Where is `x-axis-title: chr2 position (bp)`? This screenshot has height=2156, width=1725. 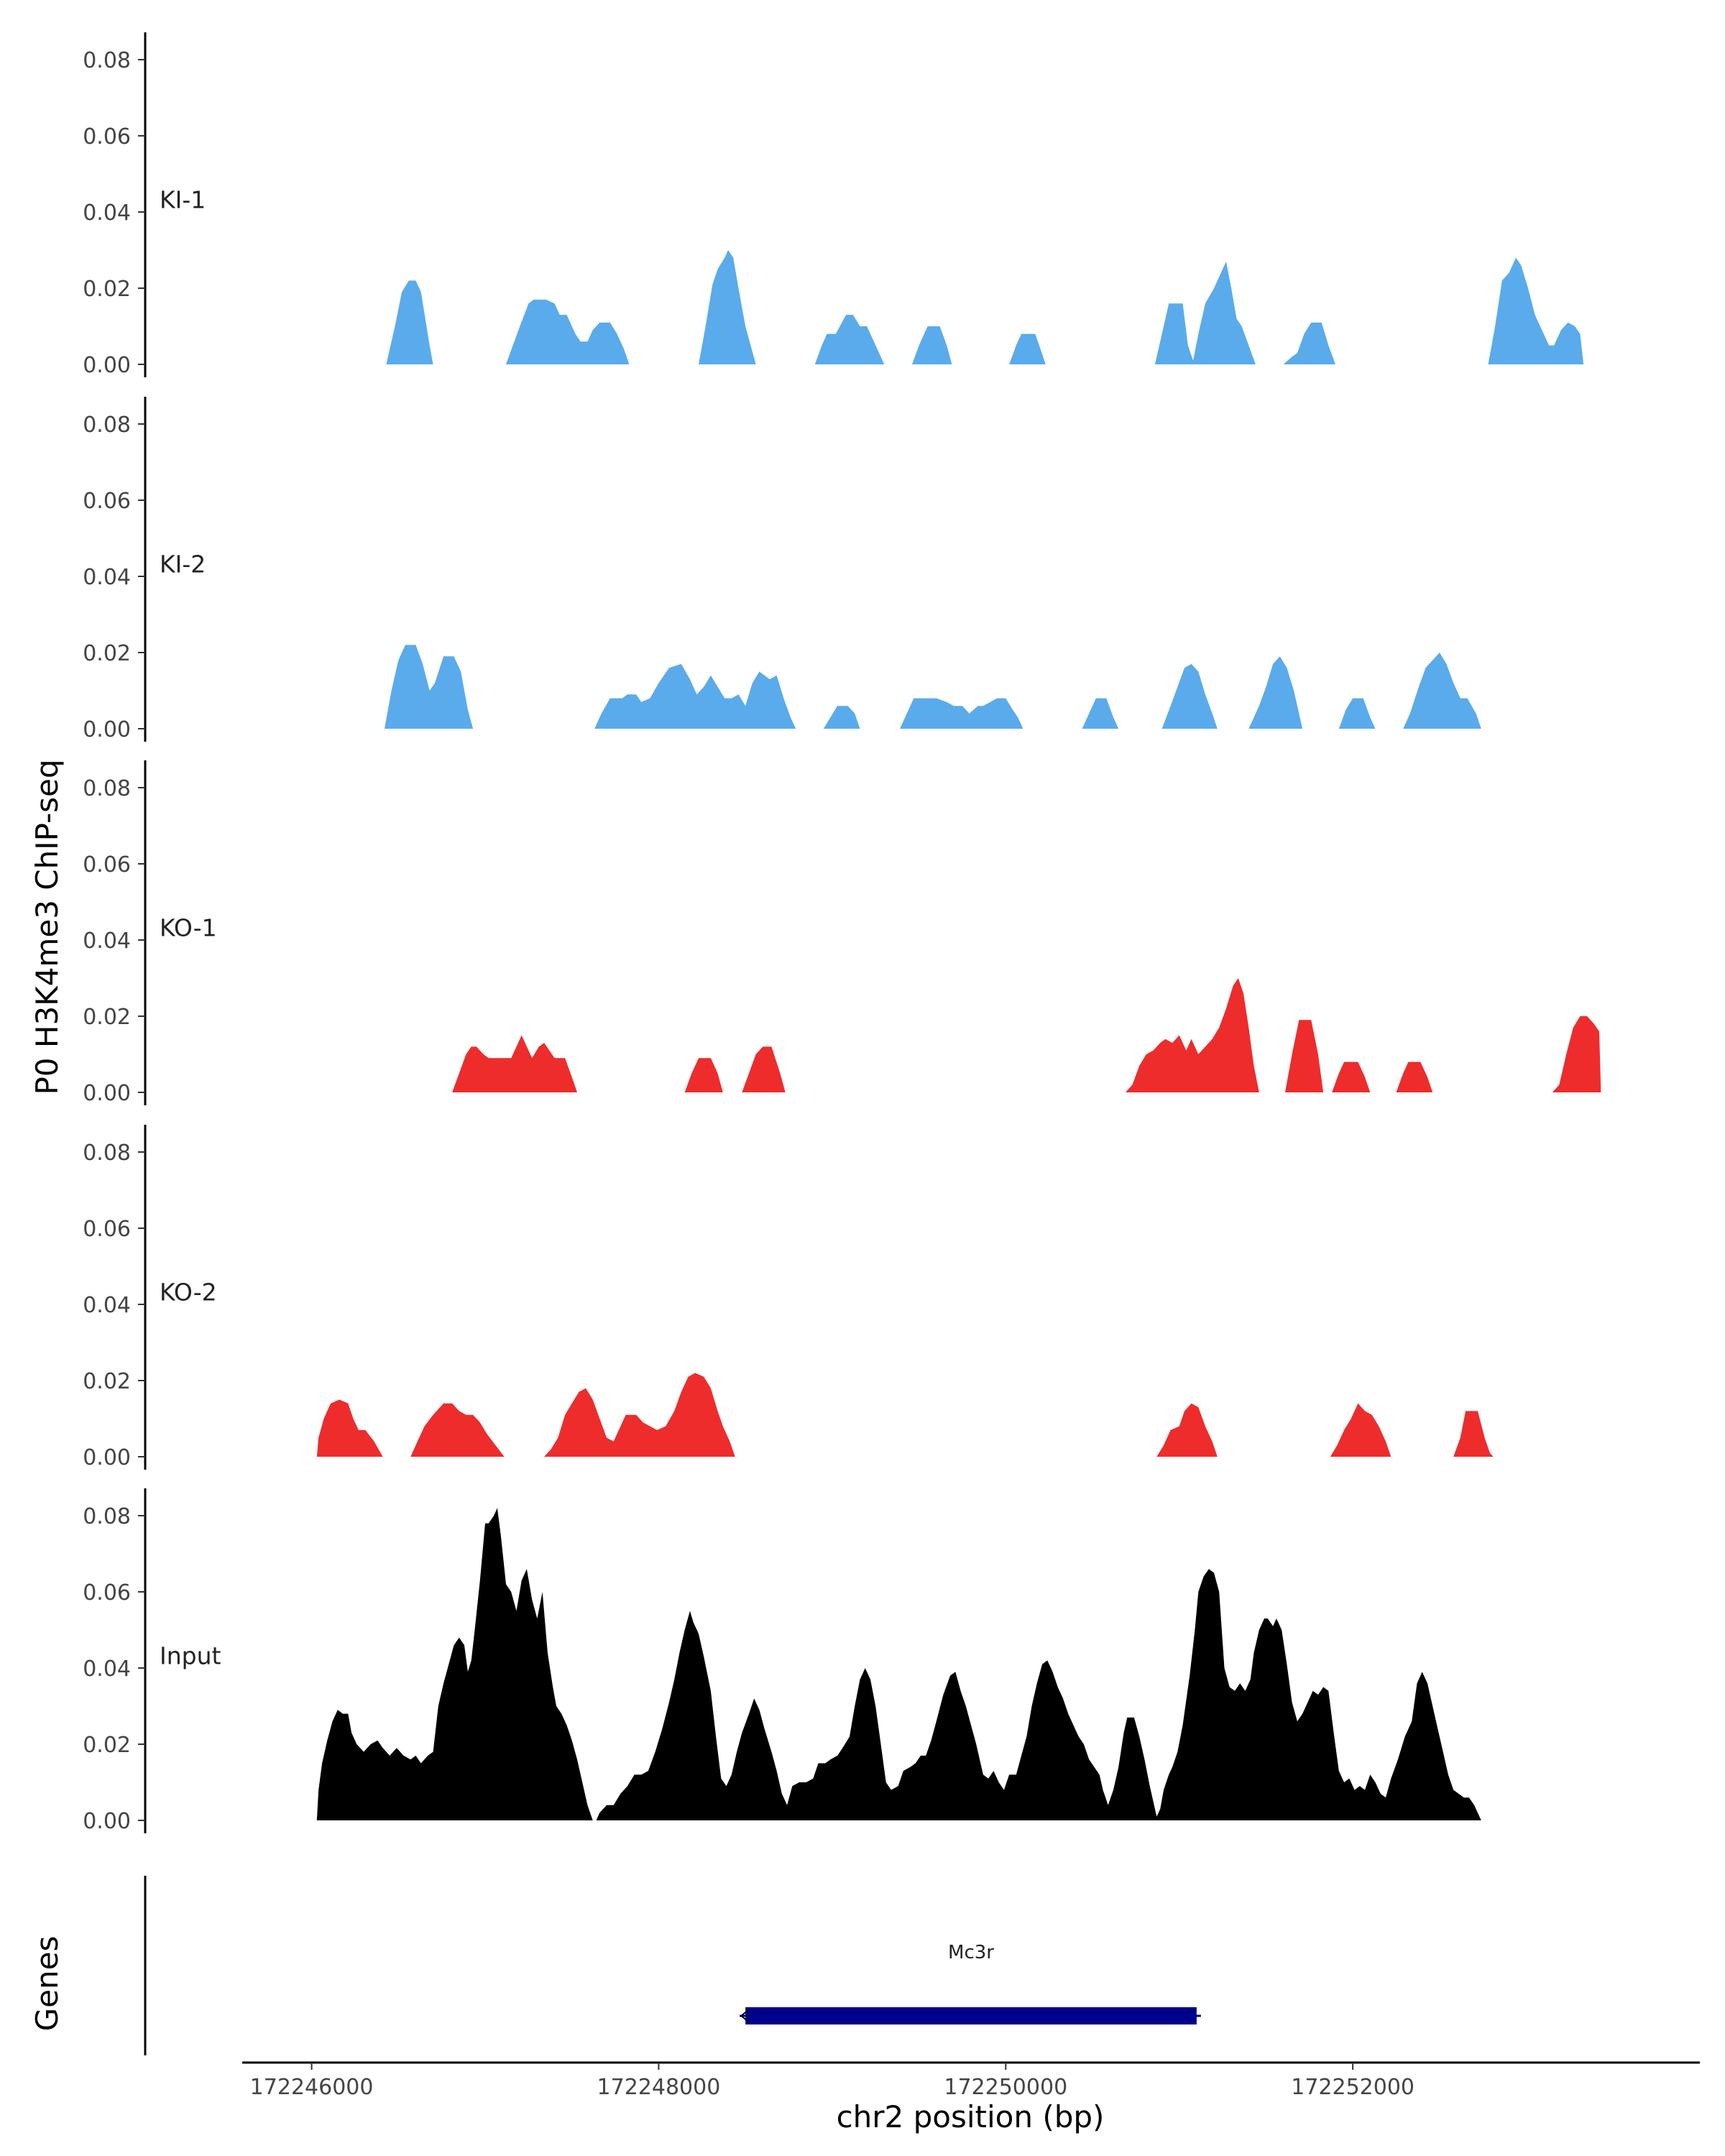
x-axis-title: chr2 position (bp) is located at coordinates (971, 2116).